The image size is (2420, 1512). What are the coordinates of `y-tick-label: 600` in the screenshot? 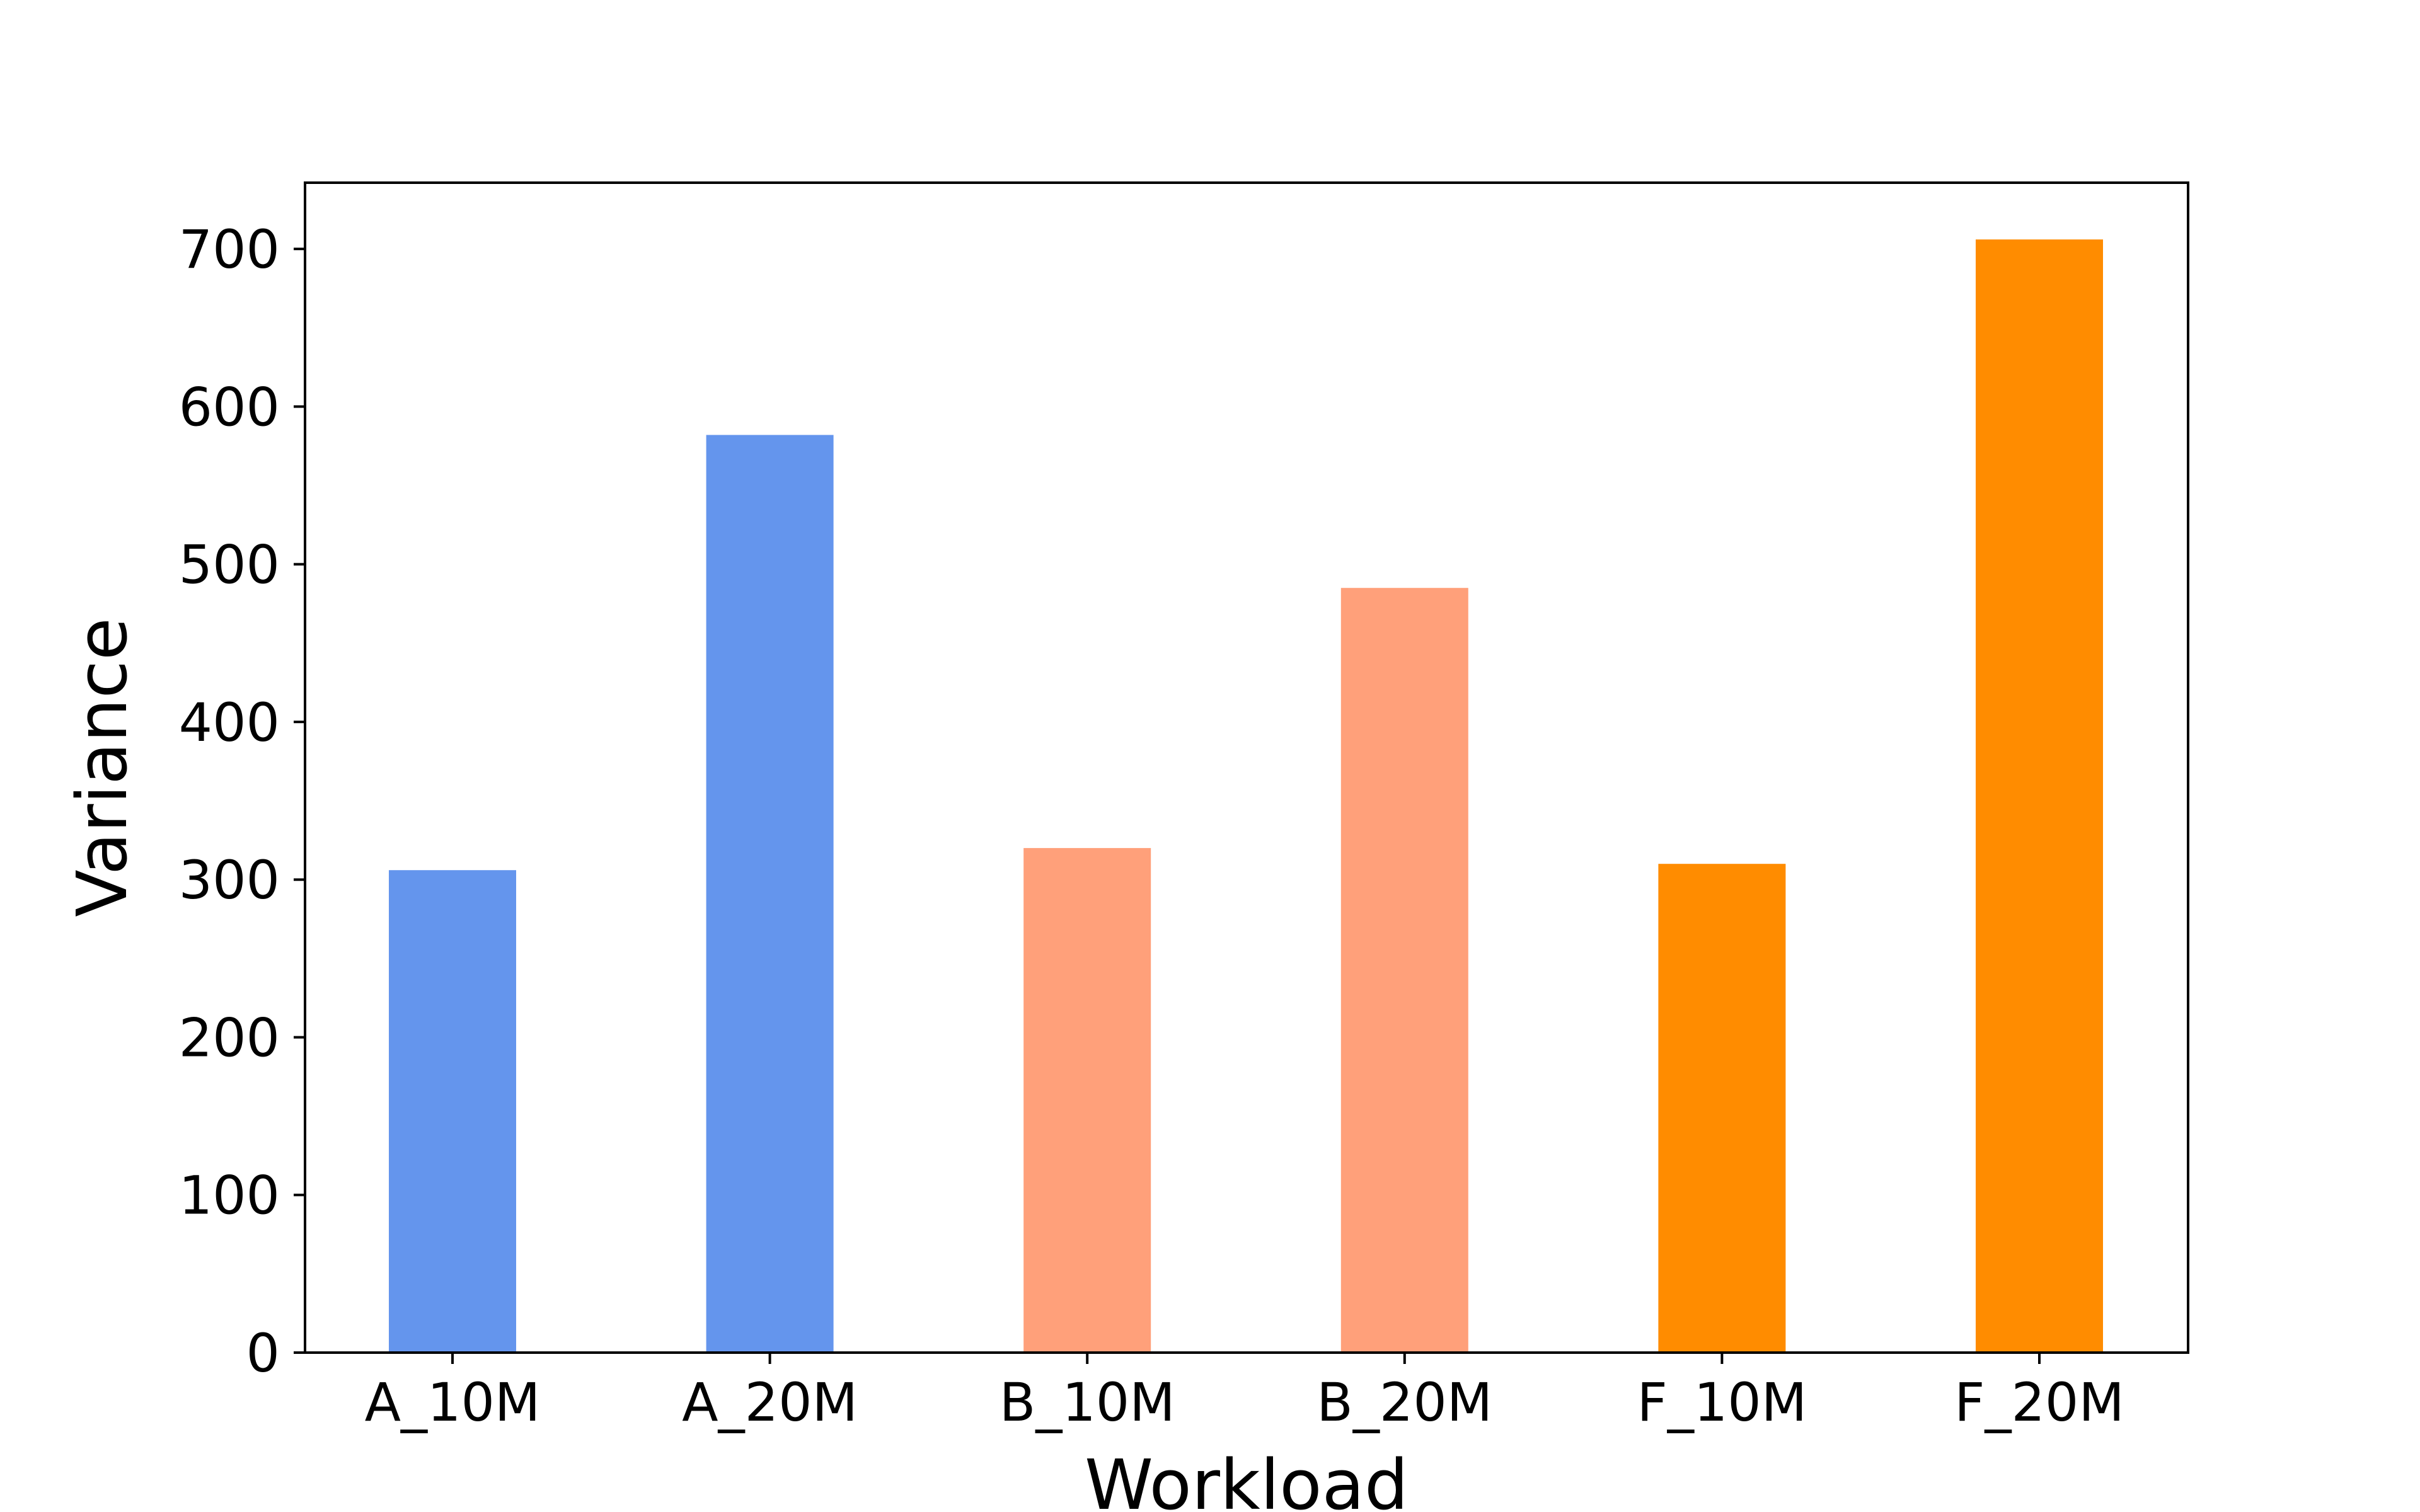 It's located at (230, 407).